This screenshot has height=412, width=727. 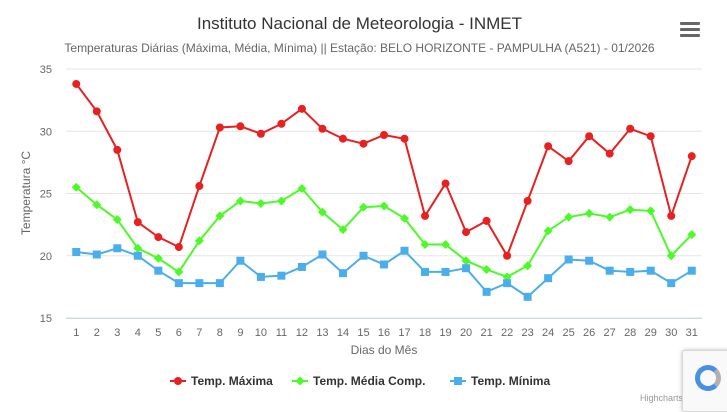 I want to click on recaptcha-badge, so click(x=704, y=381).